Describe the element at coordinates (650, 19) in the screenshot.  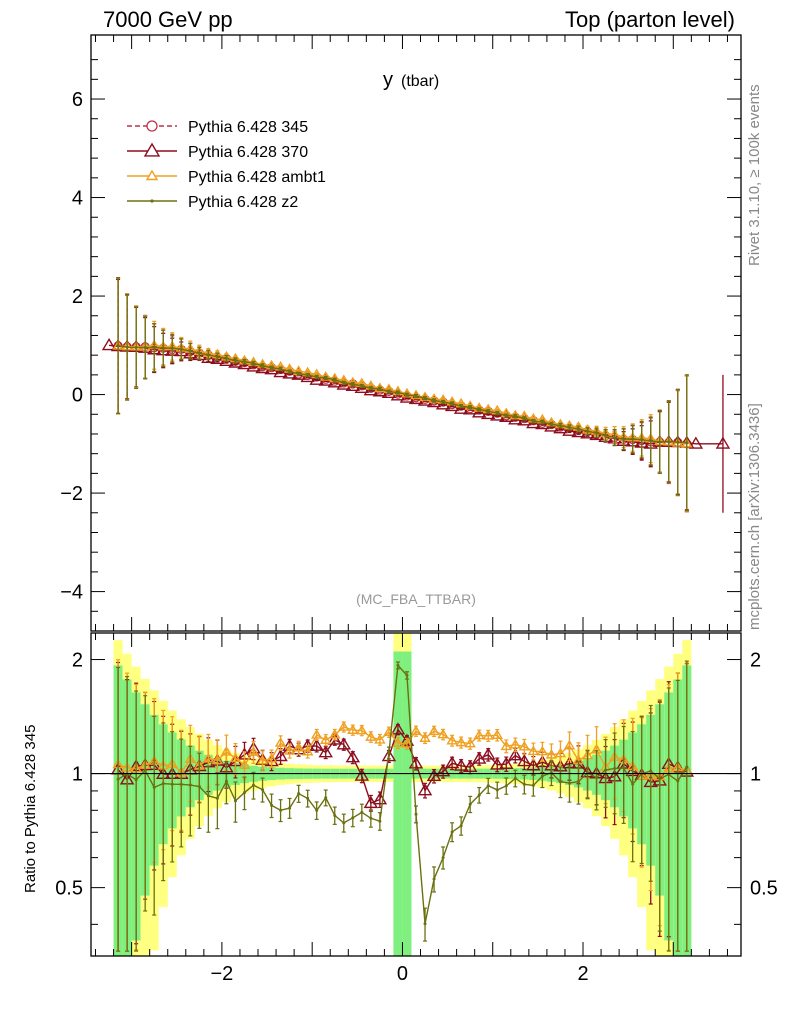
I see `header-observable: Top (parton level)` at that location.